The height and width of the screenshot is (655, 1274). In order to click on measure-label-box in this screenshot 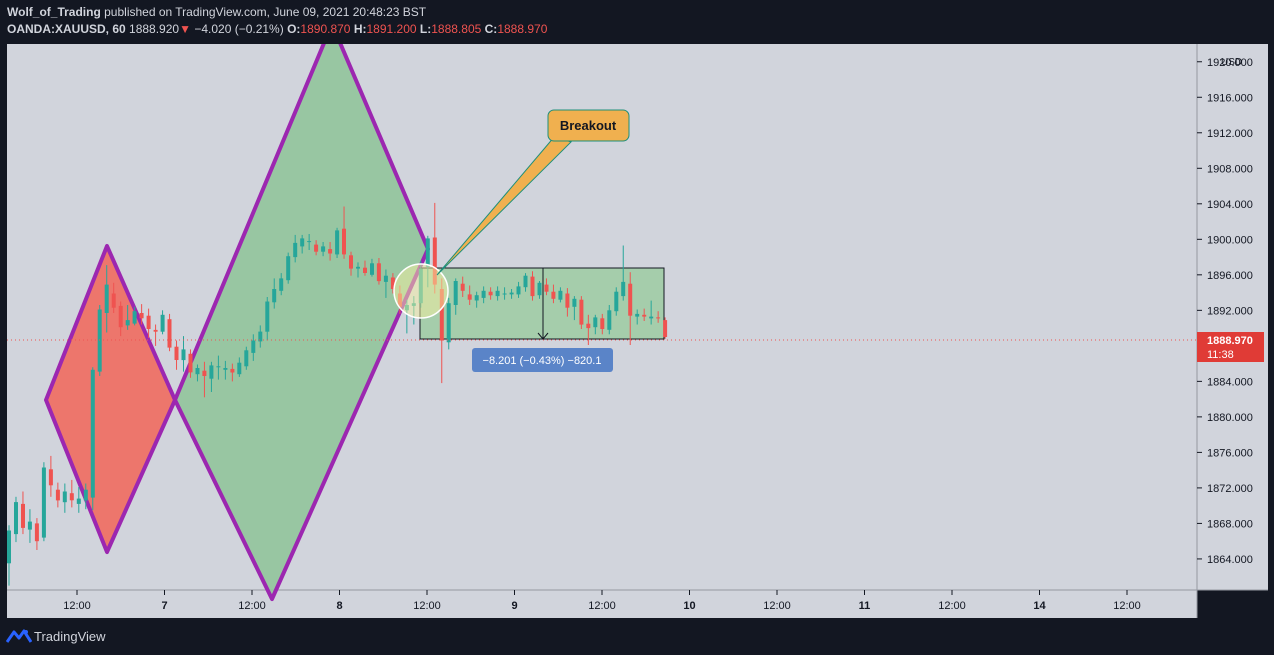, I will do `click(542, 360)`.